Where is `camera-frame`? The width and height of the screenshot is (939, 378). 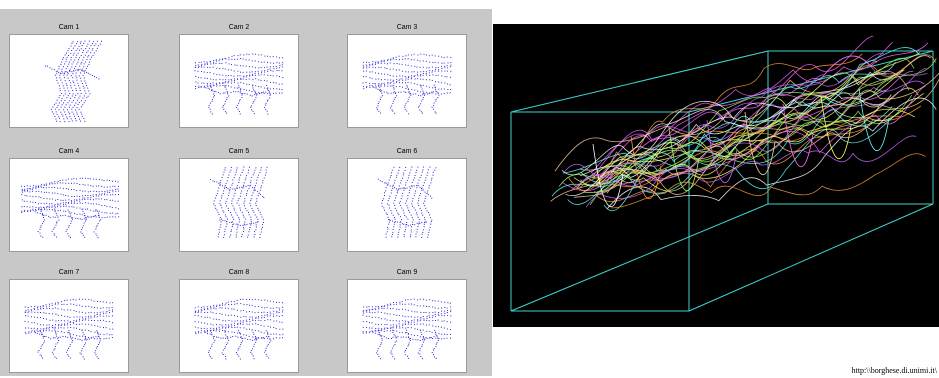 camera-frame is located at coordinates (69, 326).